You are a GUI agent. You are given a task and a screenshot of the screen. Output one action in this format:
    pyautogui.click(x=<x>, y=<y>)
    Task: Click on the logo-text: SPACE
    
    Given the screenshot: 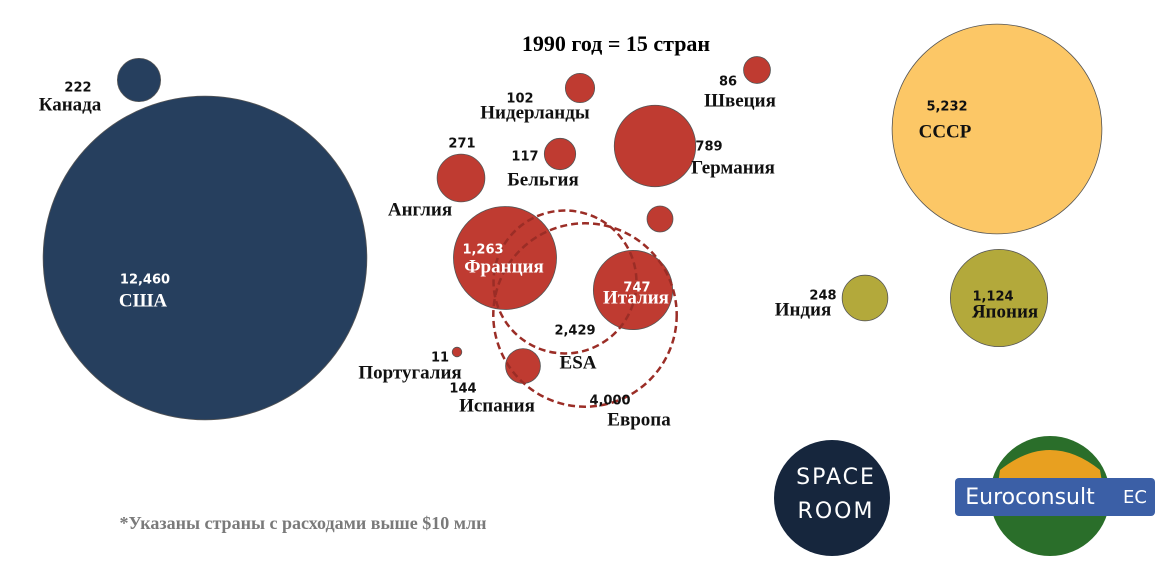 What is the action you would take?
    pyautogui.click(x=836, y=477)
    